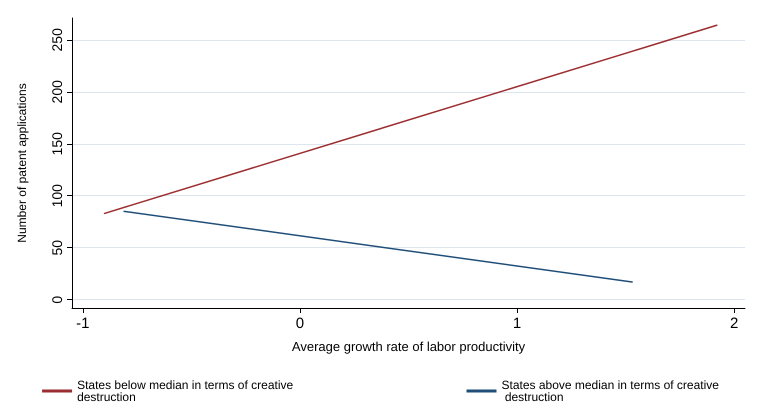  What do you see at coordinates (186, 391) in the screenshot?
I see `legend-label: States below median in terms of creative destruction` at bounding box center [186, 391].